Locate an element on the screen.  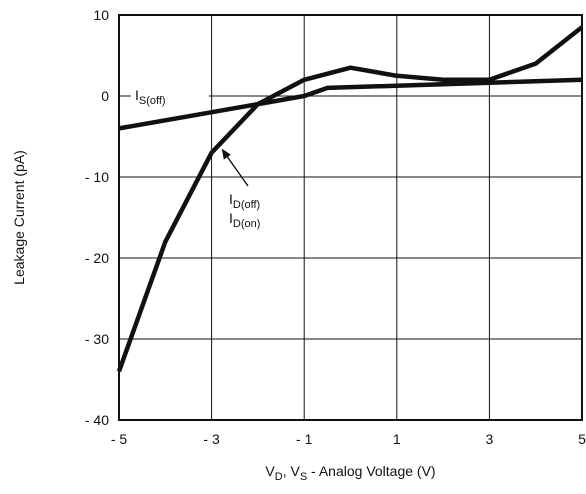
y-tick-label: 10 is located at coordinates (101, 15).